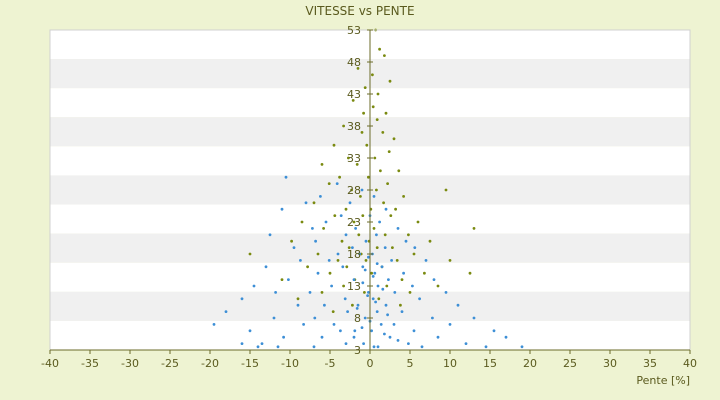  Describe the element at coordinates (410, 363) in the screenshot. I see `x-tick-label: 5` at that location.